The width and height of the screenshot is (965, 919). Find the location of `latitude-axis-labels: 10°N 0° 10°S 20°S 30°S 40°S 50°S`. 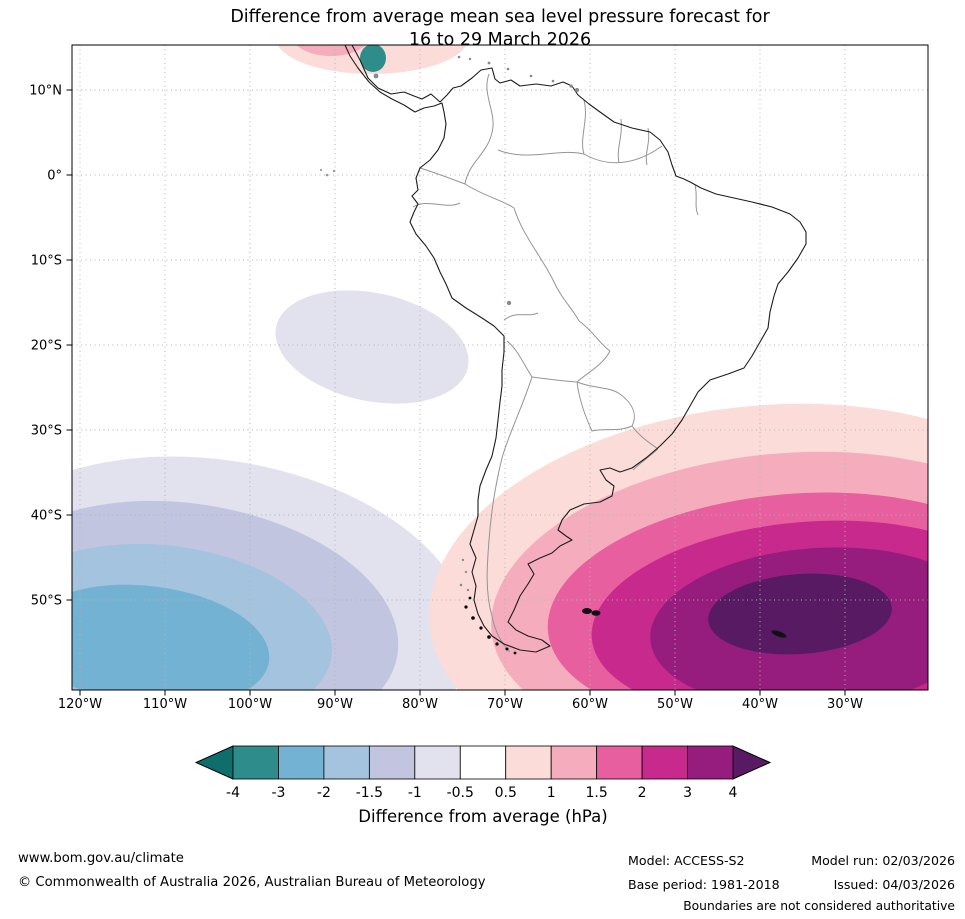

latitude-axis-labels: 10°N 0° 10°S 20°S 30°S 40°S 50°S is located at coordinates (45, 346).